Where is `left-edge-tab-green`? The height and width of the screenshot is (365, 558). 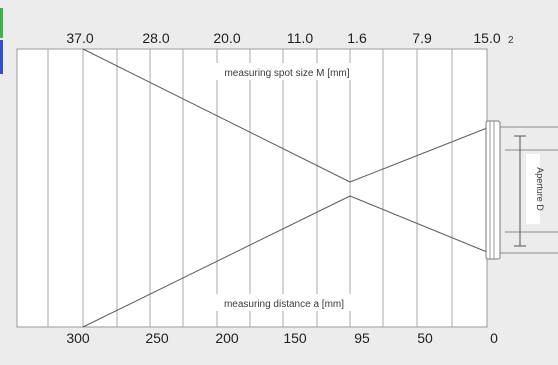 left-edge-tab-green is located at coordinates (1, 23).